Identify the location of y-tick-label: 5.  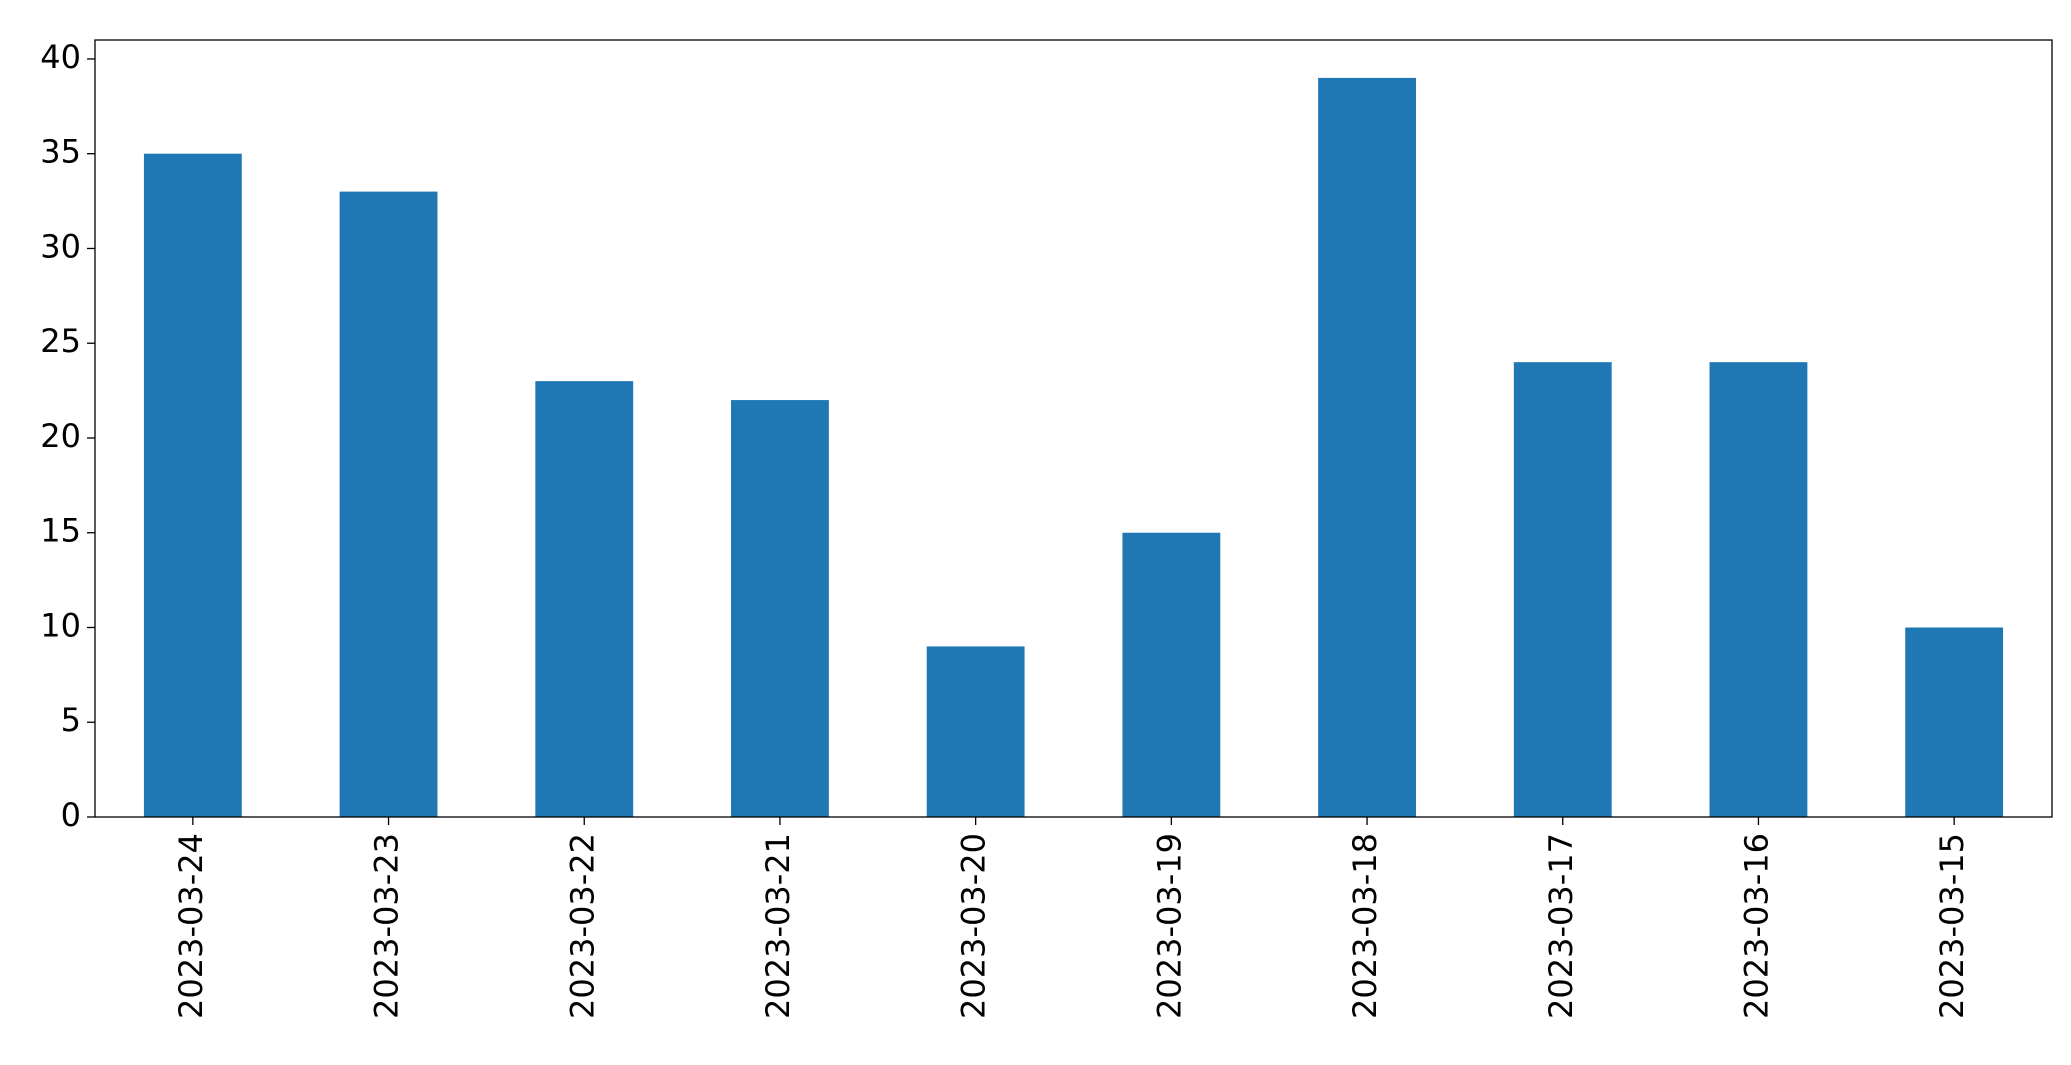
(71, 720).